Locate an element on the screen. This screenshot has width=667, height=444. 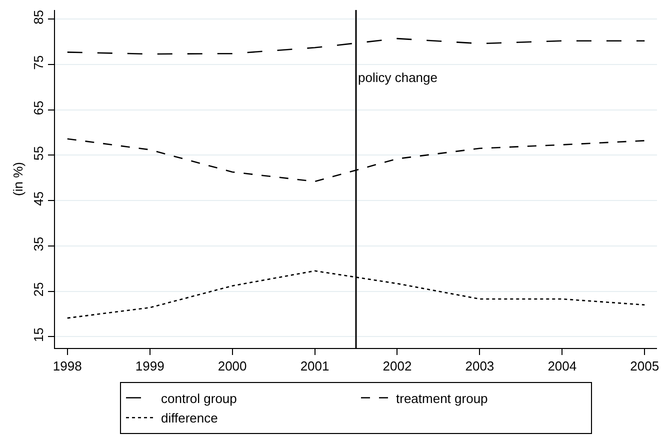
x-tick-label: 1998 is located at coordinates (67, 366).